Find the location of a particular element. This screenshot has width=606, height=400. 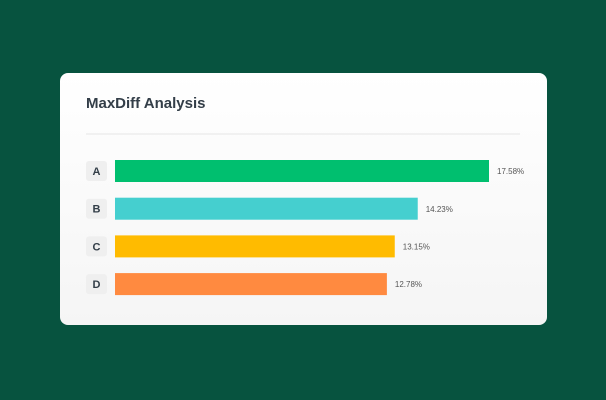

category-label: A is located at coordinates (97, 172).